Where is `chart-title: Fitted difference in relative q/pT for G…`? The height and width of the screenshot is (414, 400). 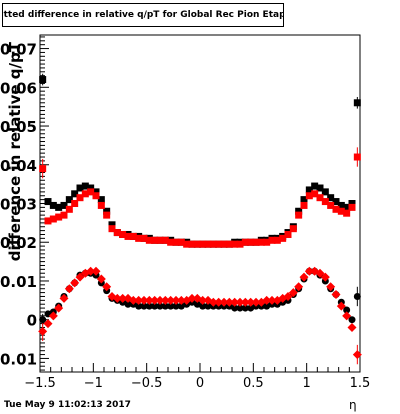
chart-title: Fitted difference in relative q/pT for G… is located at coordinates (143, 15).